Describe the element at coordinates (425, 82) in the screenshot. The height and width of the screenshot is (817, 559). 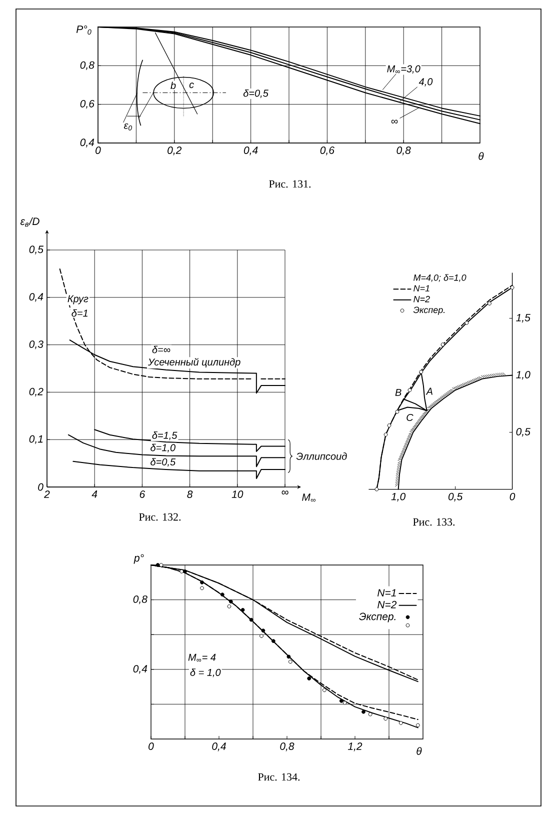
I see `legend-label: 4,0` at that location.